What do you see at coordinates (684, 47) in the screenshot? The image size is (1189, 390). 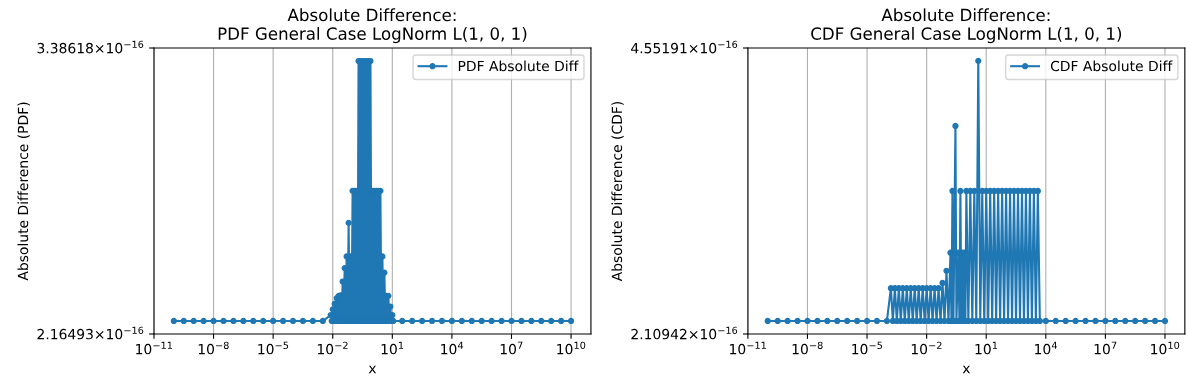 I see `y-tick-label: 4.55191×10$^{−16}$` at bounding box center [684, 47].